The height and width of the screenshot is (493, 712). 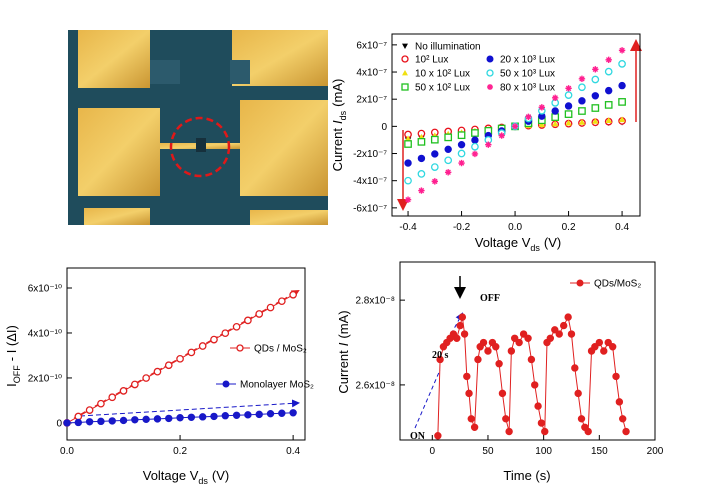 What do you see at coordinates (45, 333) in the screenshot?
I see `y-tick-label: 4x10⁻¹⁰` at bounding box center [45, 333].